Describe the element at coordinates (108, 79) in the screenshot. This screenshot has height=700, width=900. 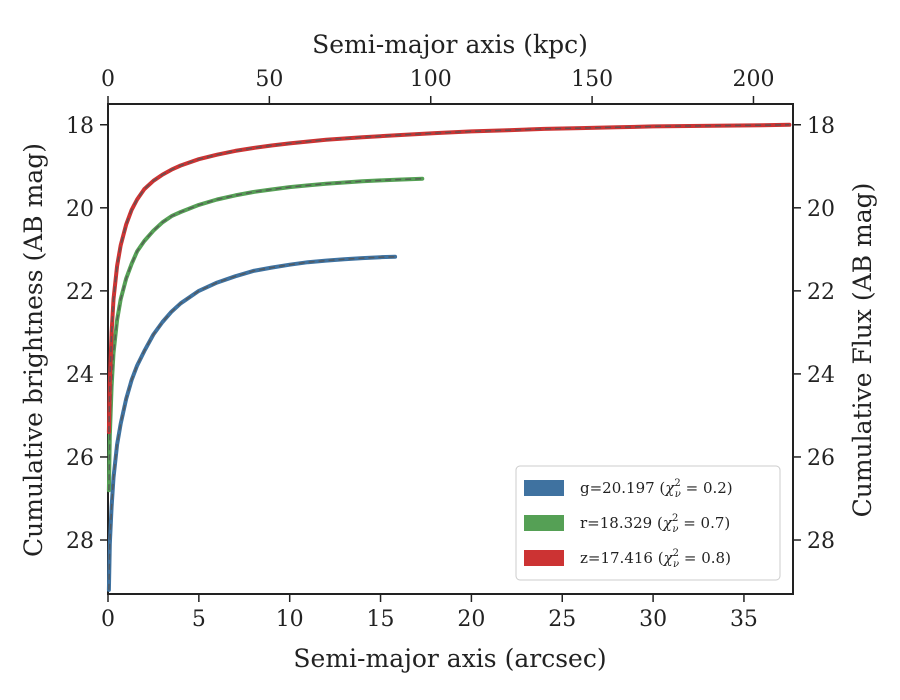
I see `x2-tick-label: 0` at that location.